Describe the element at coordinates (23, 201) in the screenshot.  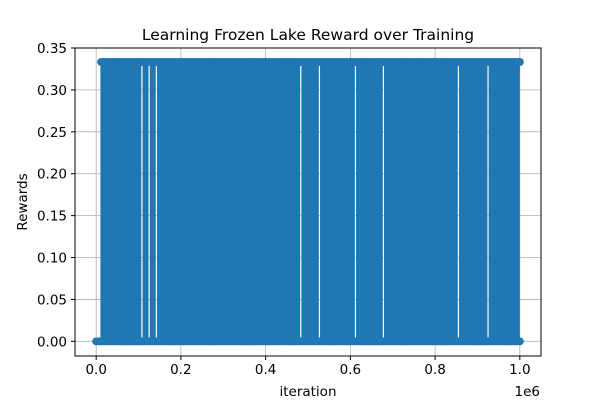
I see `y-axis-label: Rewards` at that location.